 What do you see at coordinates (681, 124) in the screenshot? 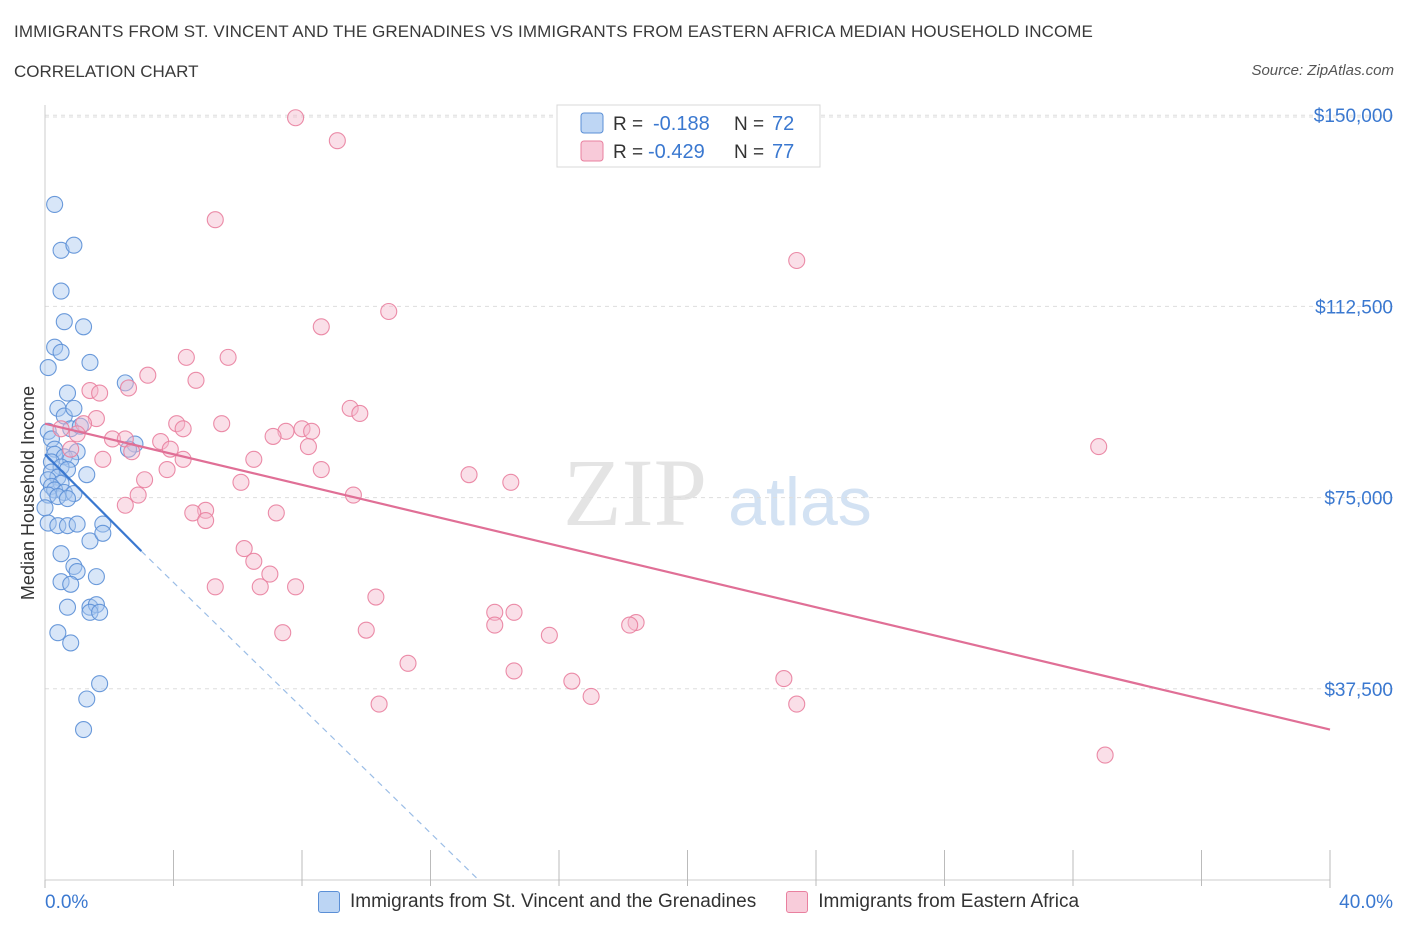
I see `legend-r-value-blue: -0.188` at bounding box center [681, 124].